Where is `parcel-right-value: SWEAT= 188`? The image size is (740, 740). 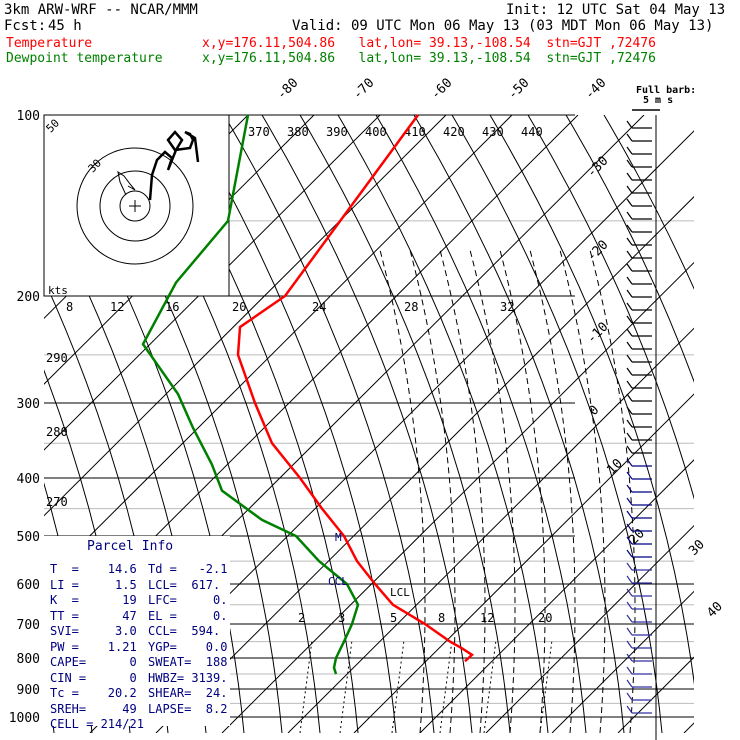
parcel-right-value: SWEAT= 188 is located at coordinates (188, 662).